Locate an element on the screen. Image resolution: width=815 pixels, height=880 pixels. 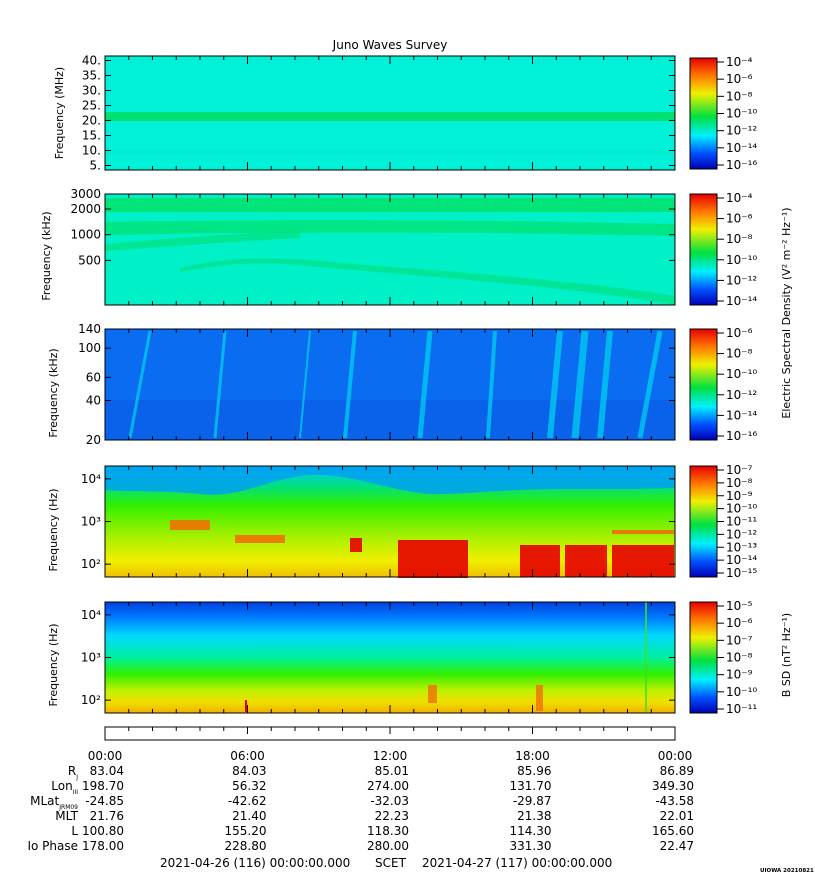
ephem-value: 228.80 is located at coordinates (246, 846).